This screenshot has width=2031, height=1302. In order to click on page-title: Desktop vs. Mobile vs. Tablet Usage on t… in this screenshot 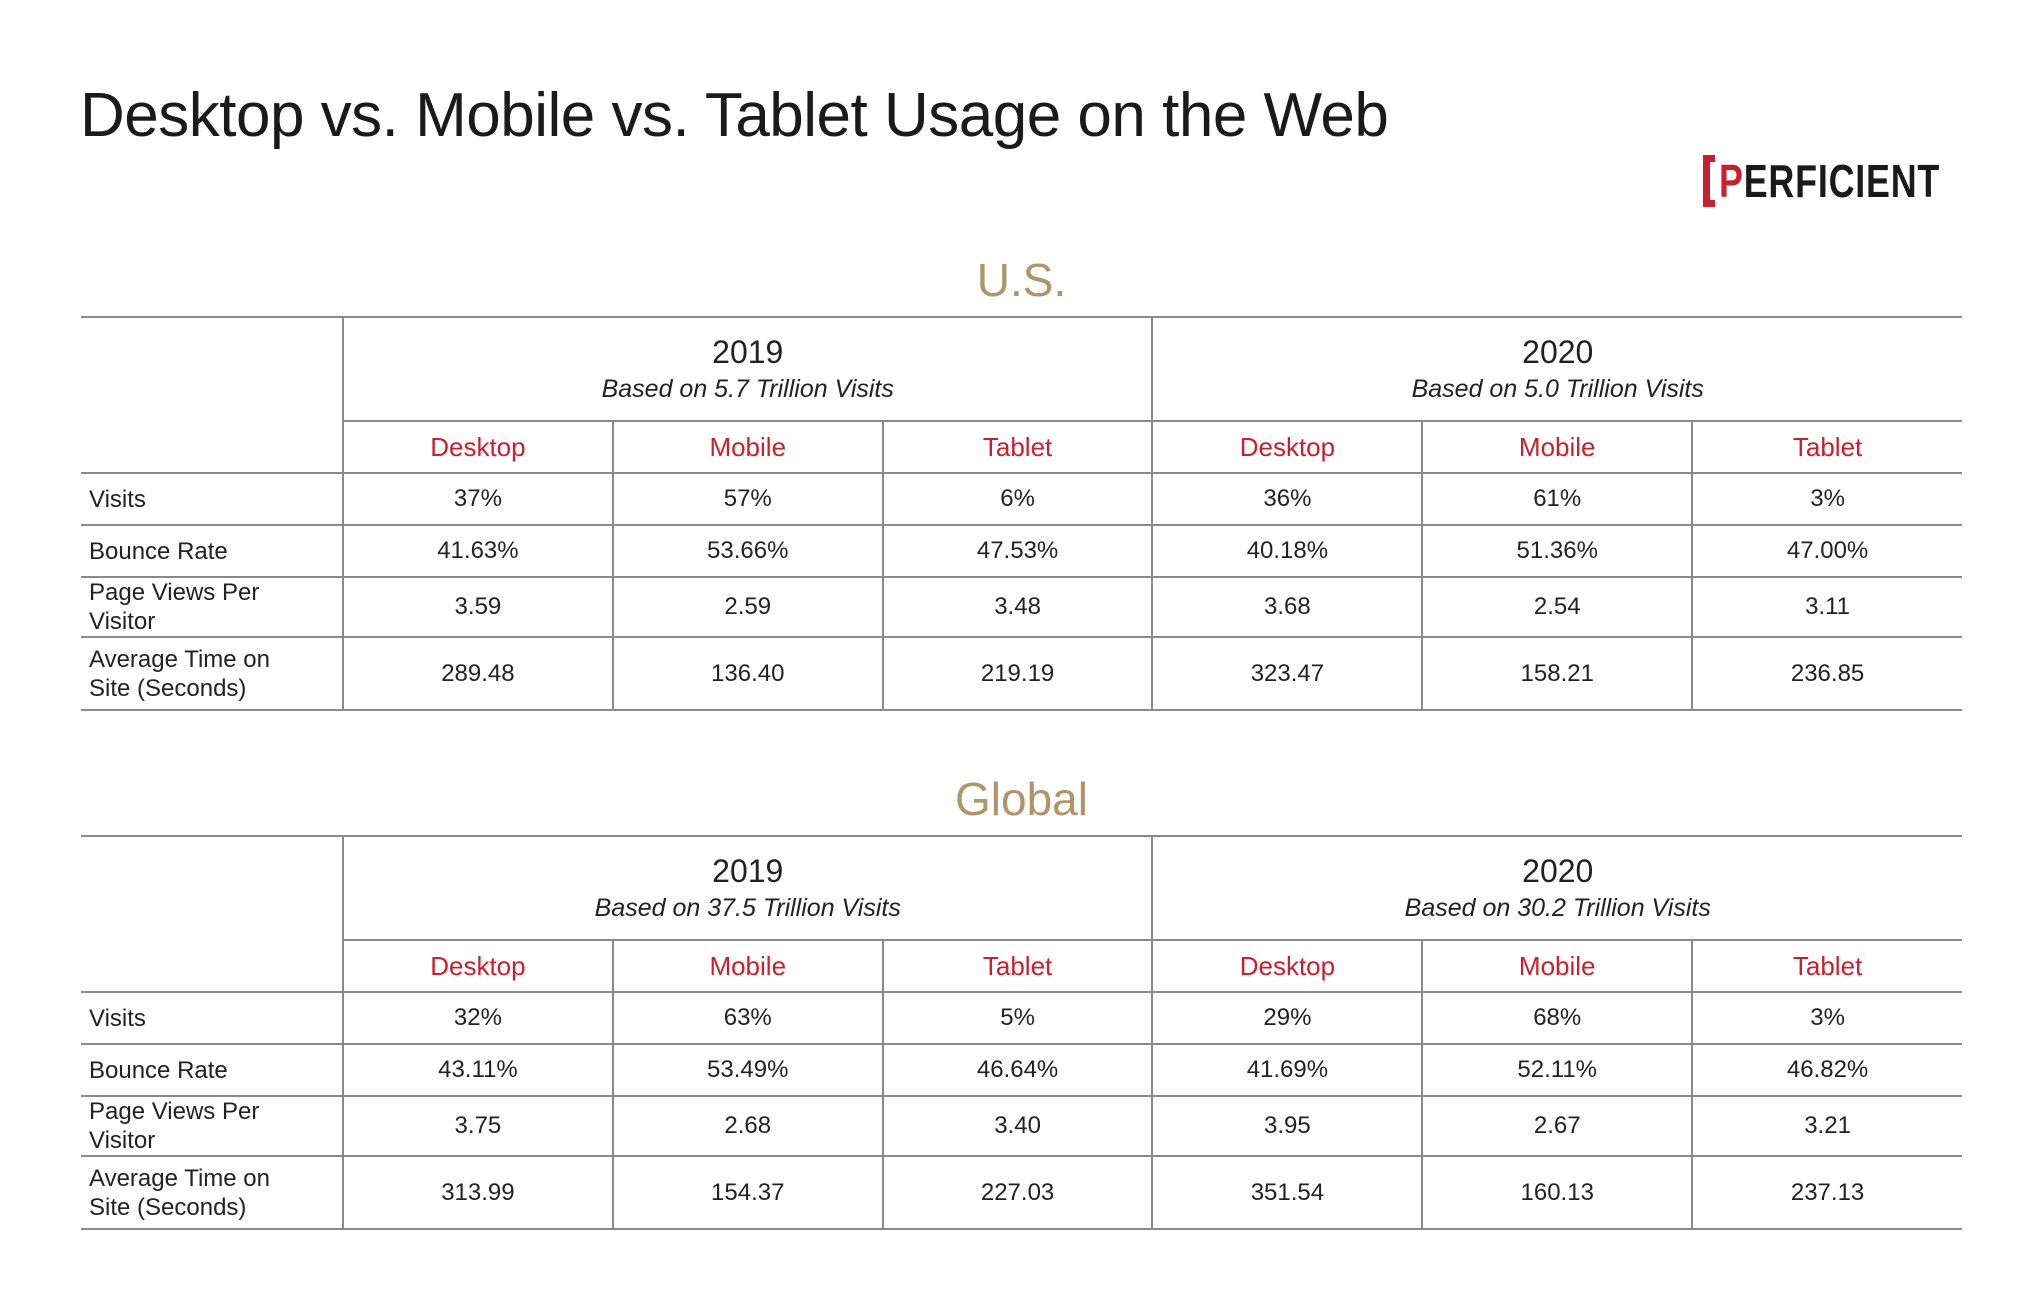, I will do `click(734, 115)`.